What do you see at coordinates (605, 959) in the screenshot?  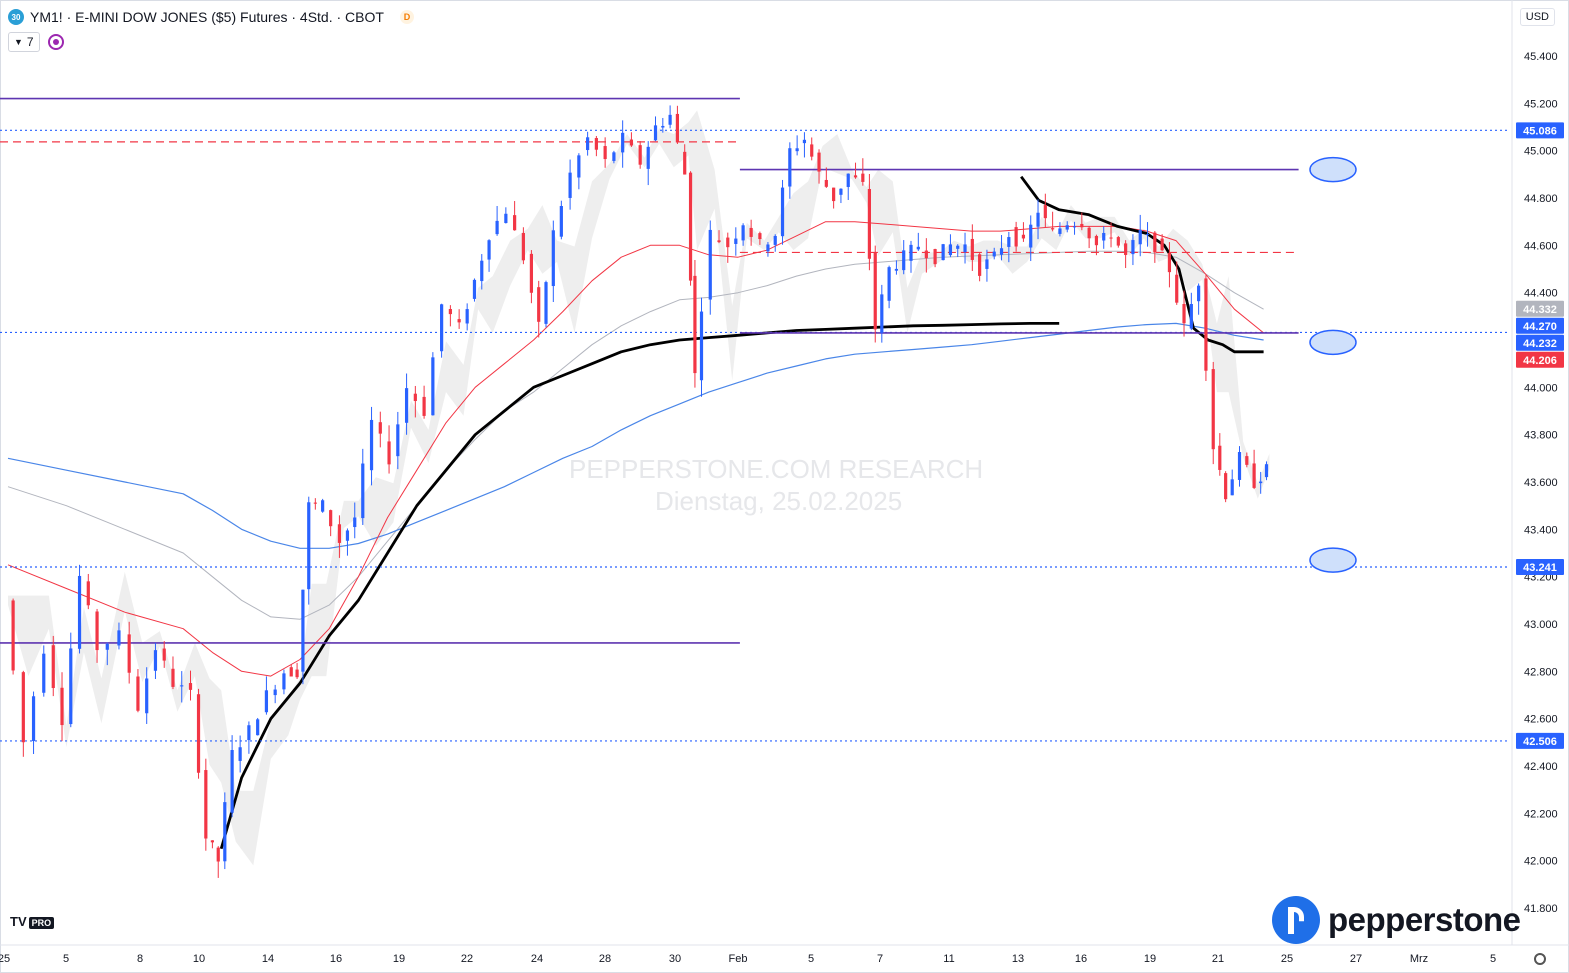 I see `x-tick-label: 28` at bounding box center [605, 959].